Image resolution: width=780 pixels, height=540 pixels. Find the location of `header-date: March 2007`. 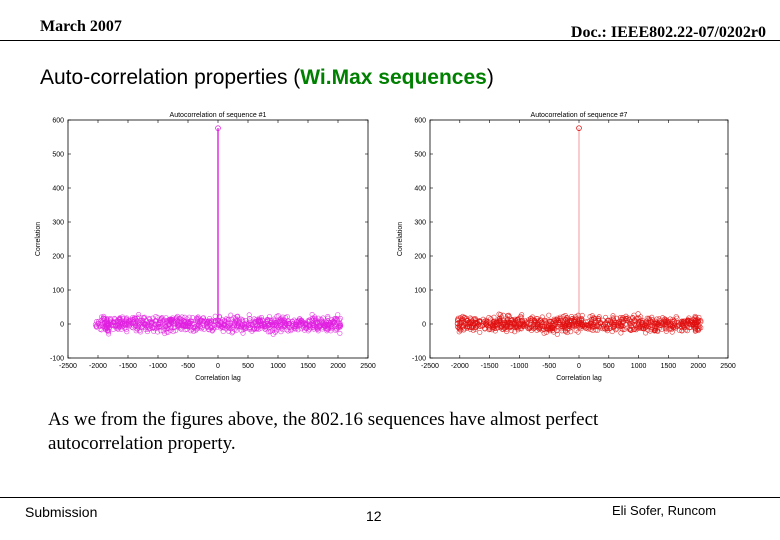

header-date: March 2007 is located at coordinates (81, 26).